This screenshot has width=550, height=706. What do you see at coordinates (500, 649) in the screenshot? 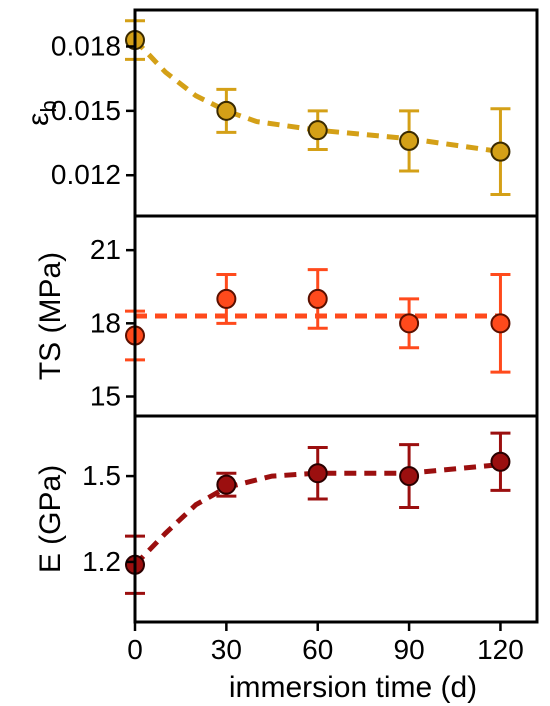
I see `x-tick-label: 120` at bounding box center [500, 649].